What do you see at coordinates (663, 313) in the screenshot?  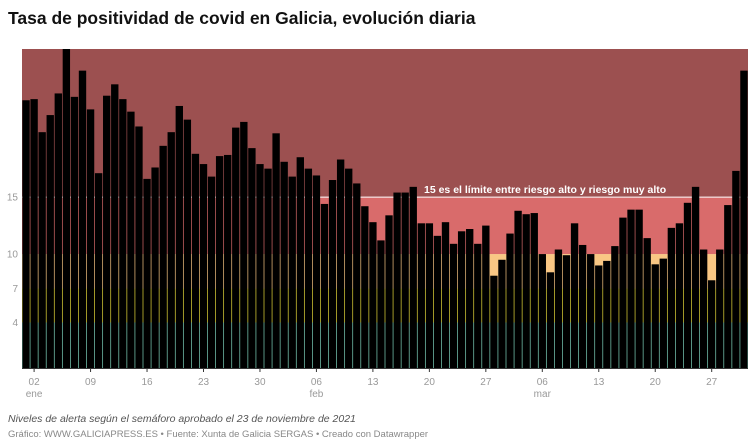 I see `bar-21-mar` at bounding box center [663, 313].